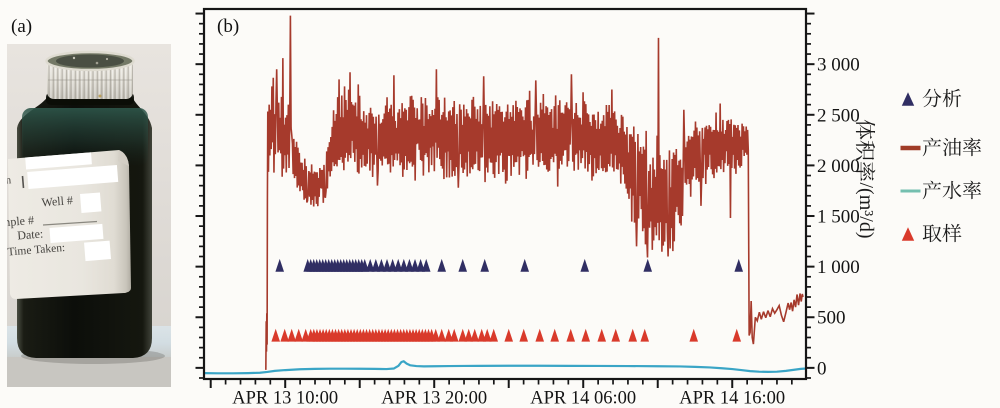 This screenshot has height=408, width=1000. What do you see at coordinates (866, 235) in the screenshot?
I see `latin-char: )` at bounding box center [866, 235].